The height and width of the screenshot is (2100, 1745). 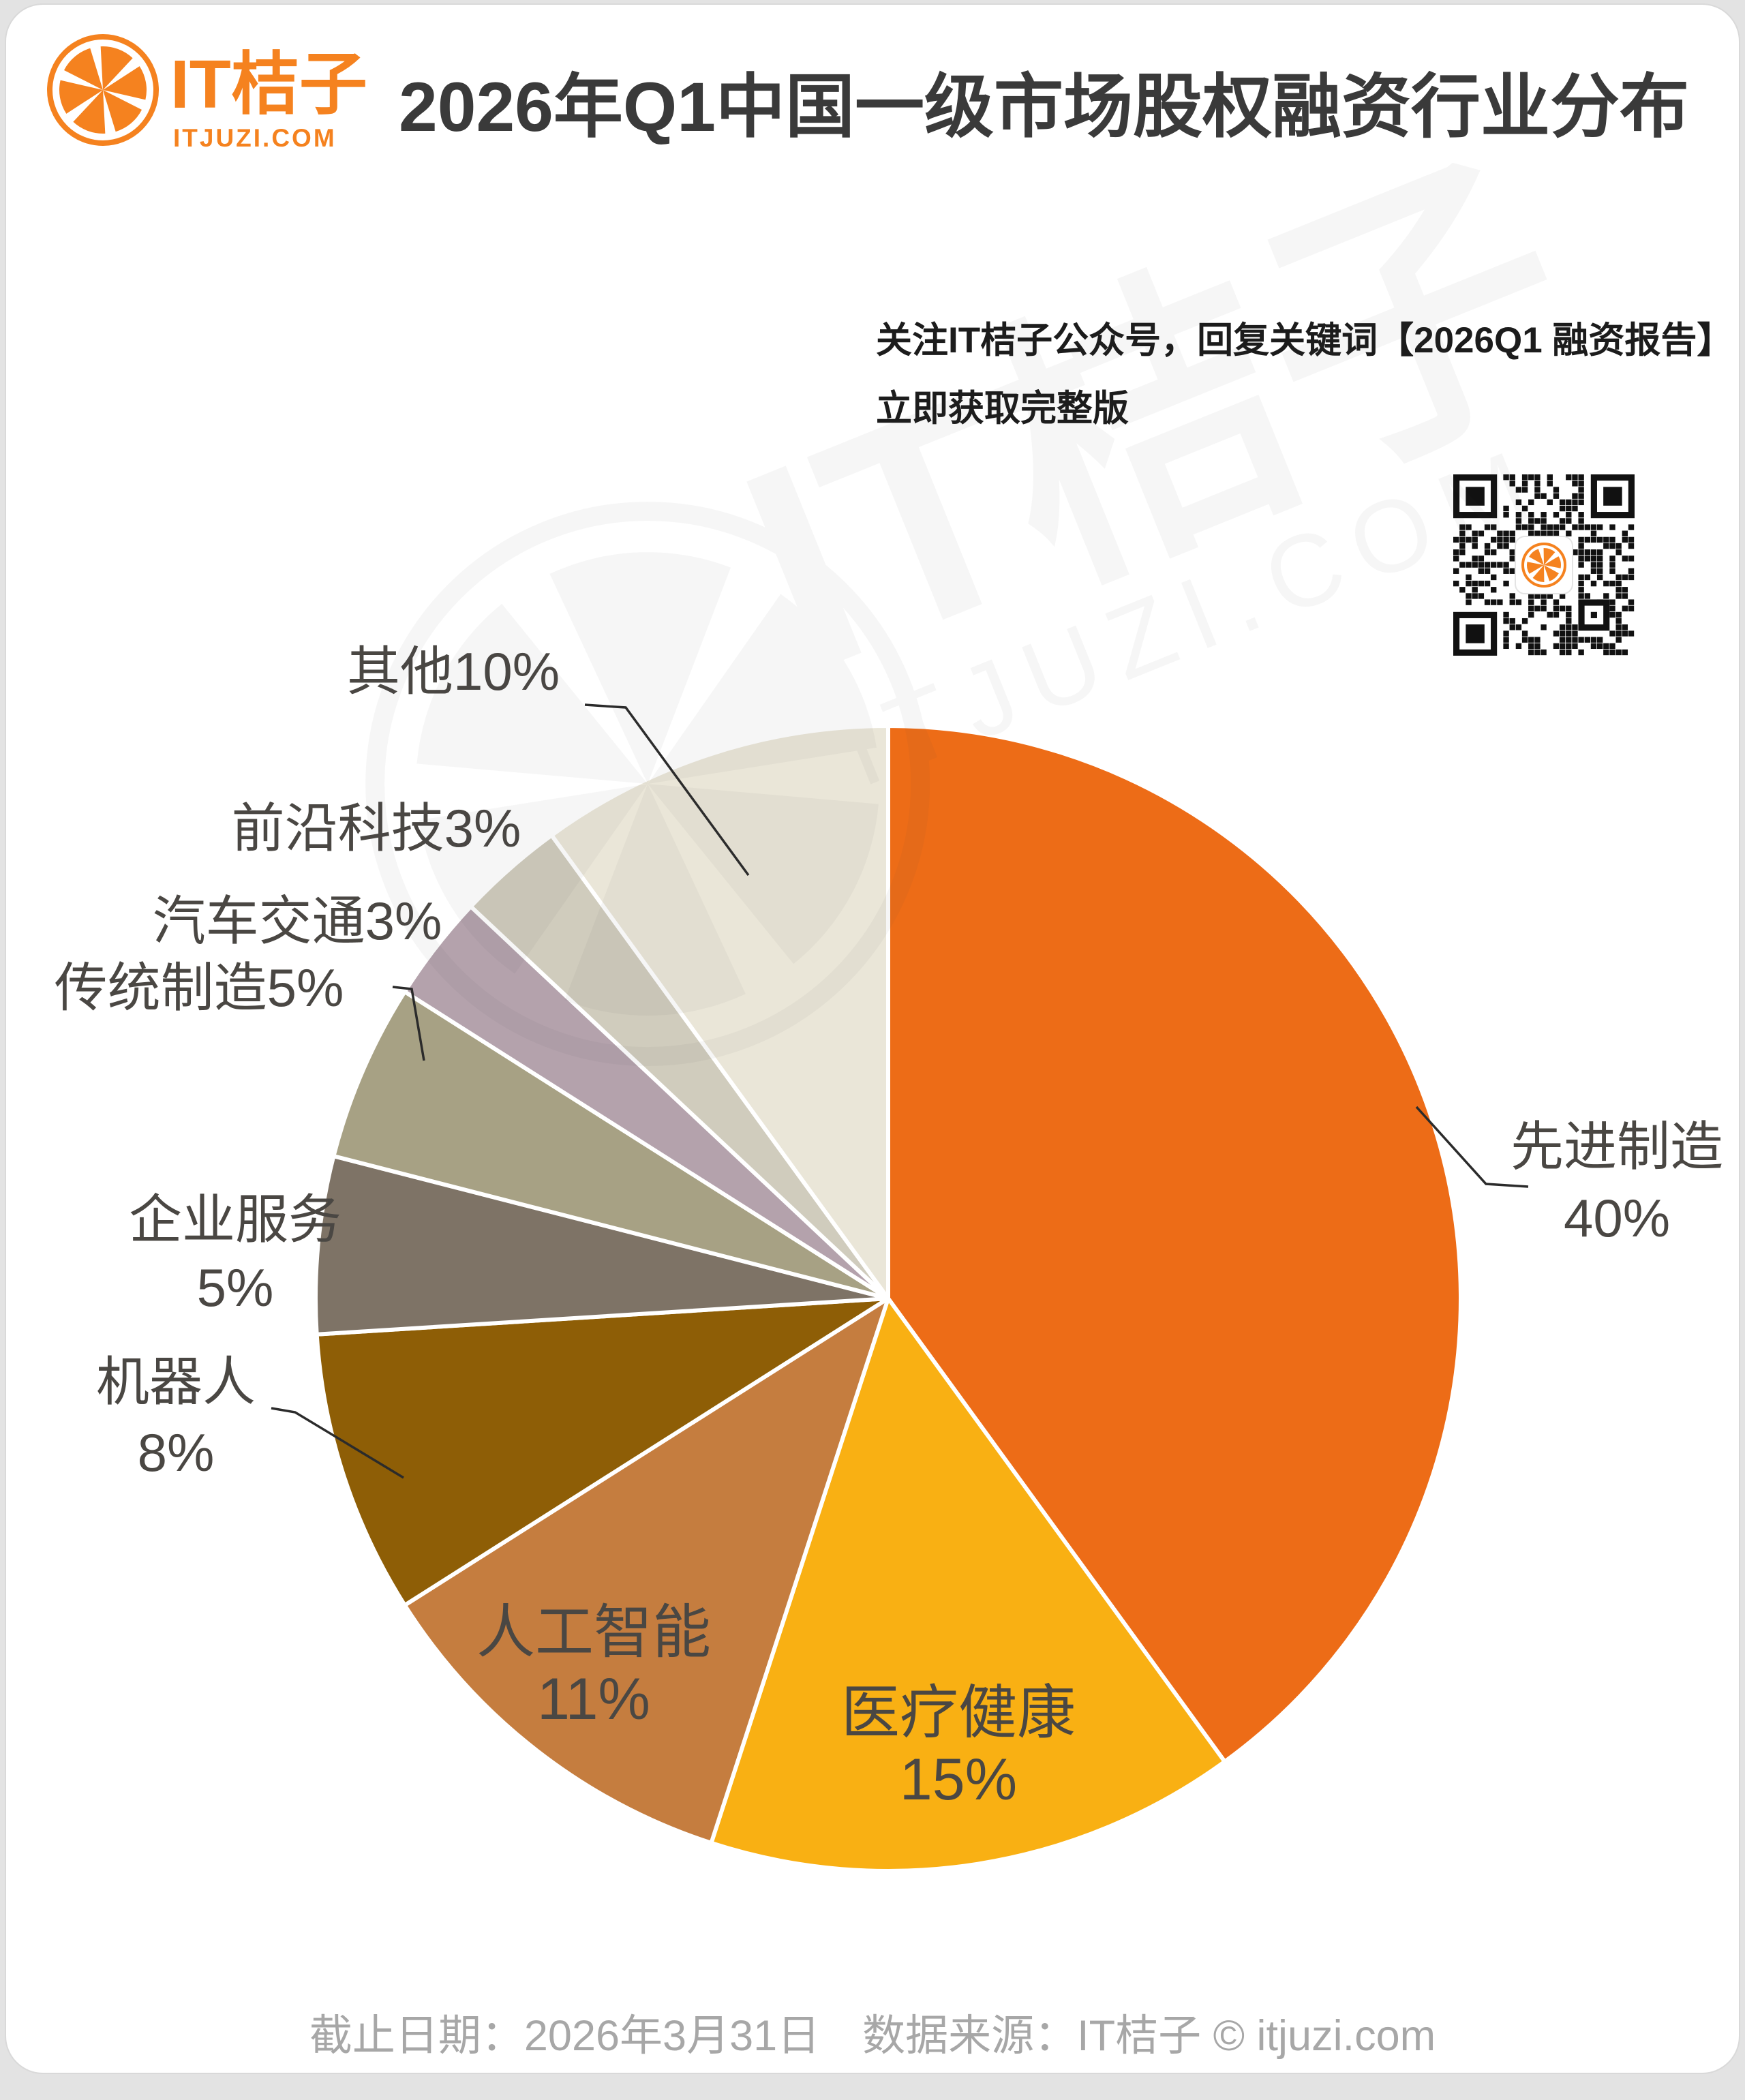 What do you see at coordinates (958, 1779) in the screenshot?
I see `slice-pct-医疗健康: 15%` at bounding box center [958, 1779].